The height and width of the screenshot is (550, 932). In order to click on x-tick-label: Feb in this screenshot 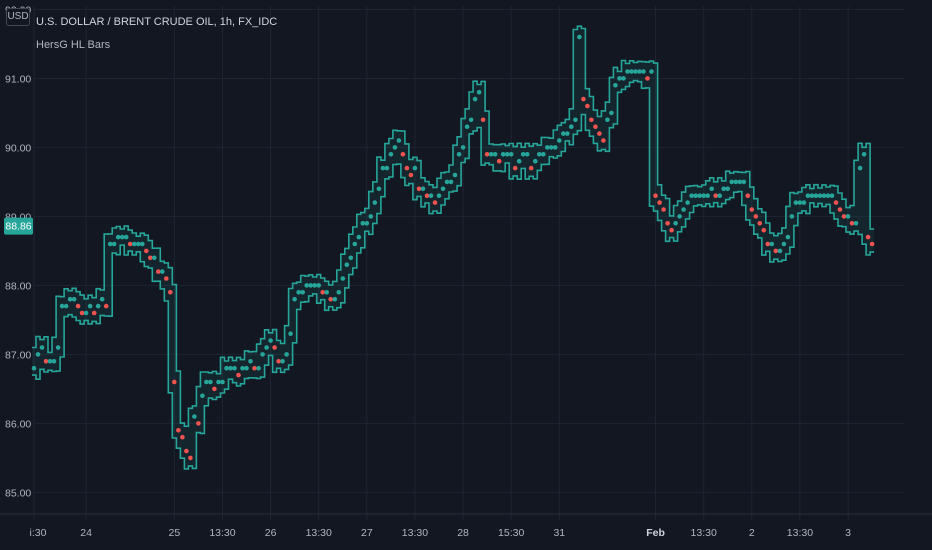, I will do `click(655, 533)`.